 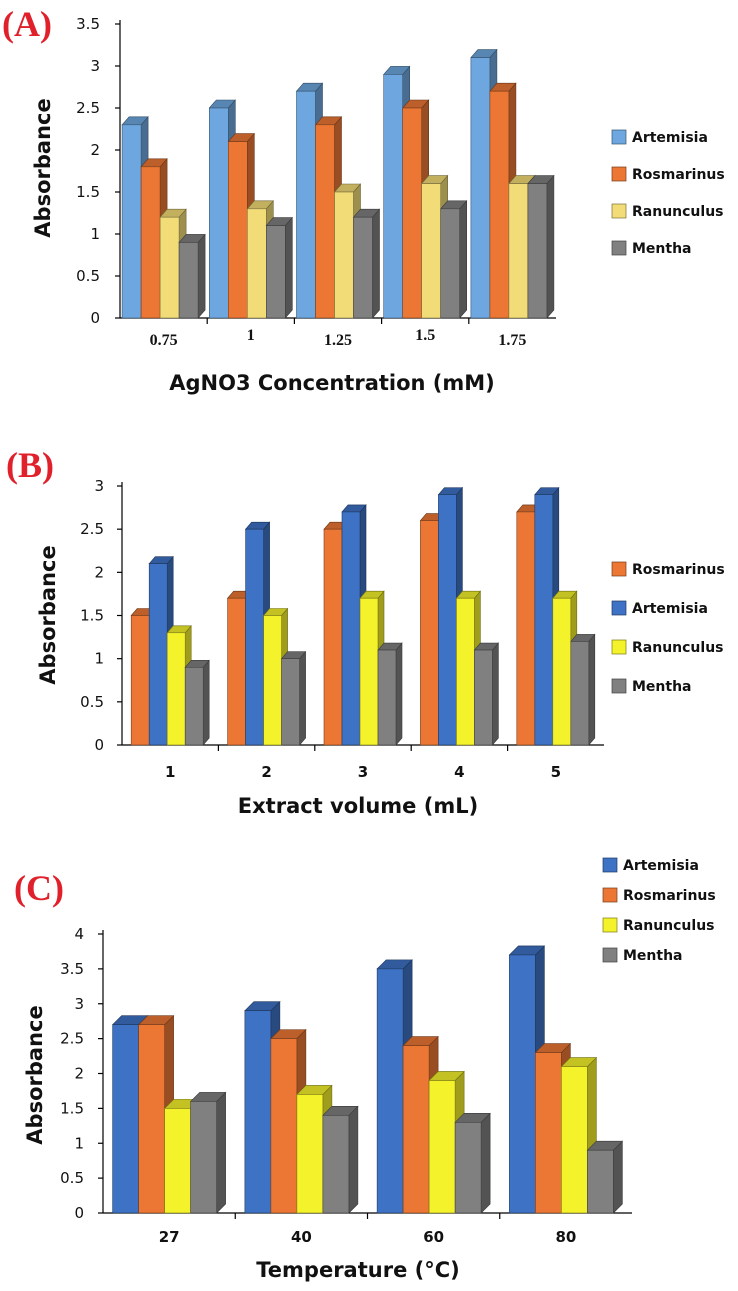 What do you see at coordinates (164, 340) in the screenshot?
I see `panel-a-xtick-label: 0.75` at bounding box center [164, 340].